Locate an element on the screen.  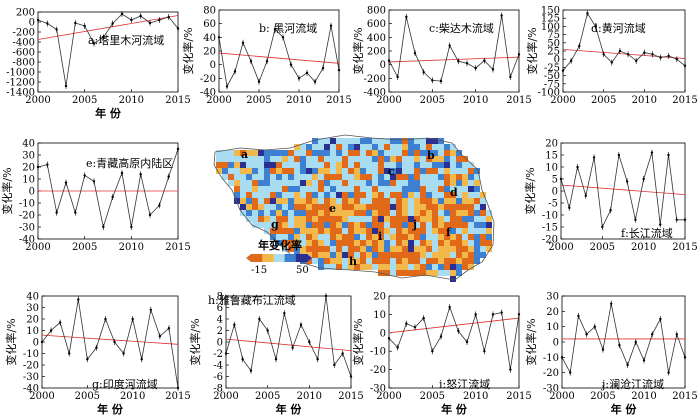
panel-label: d:黄河流域 is located at coordinates (618, 28).